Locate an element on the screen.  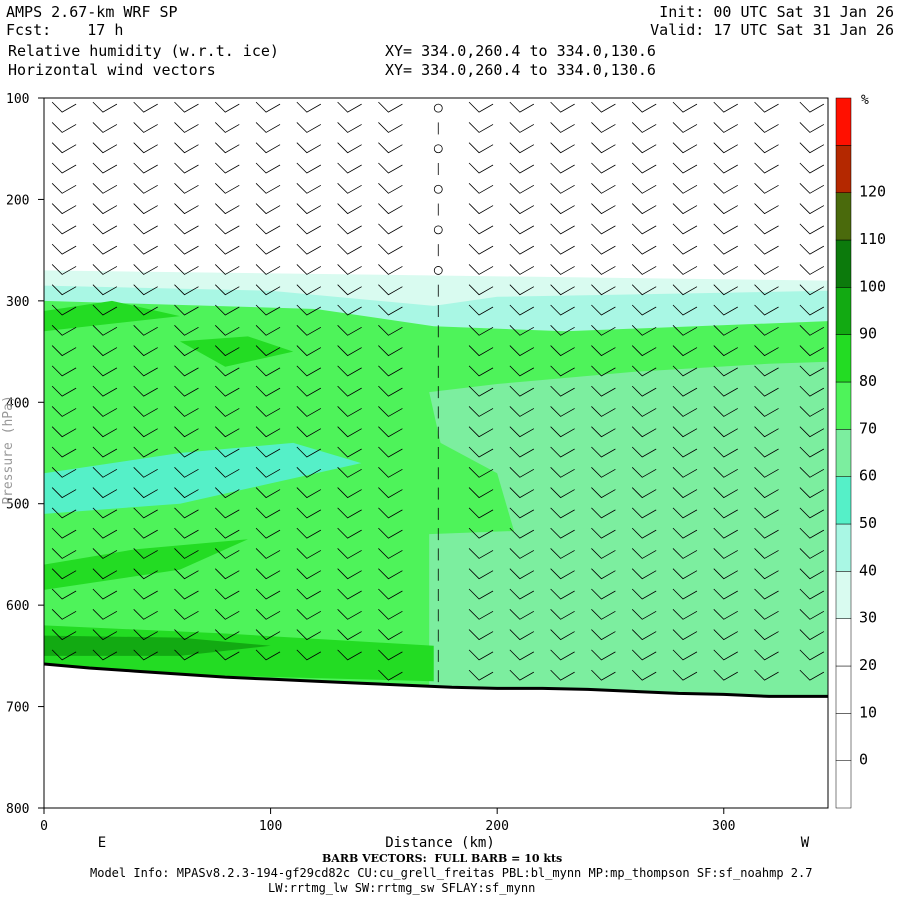
rh-band-80-a is located at coordinates (112, 316).